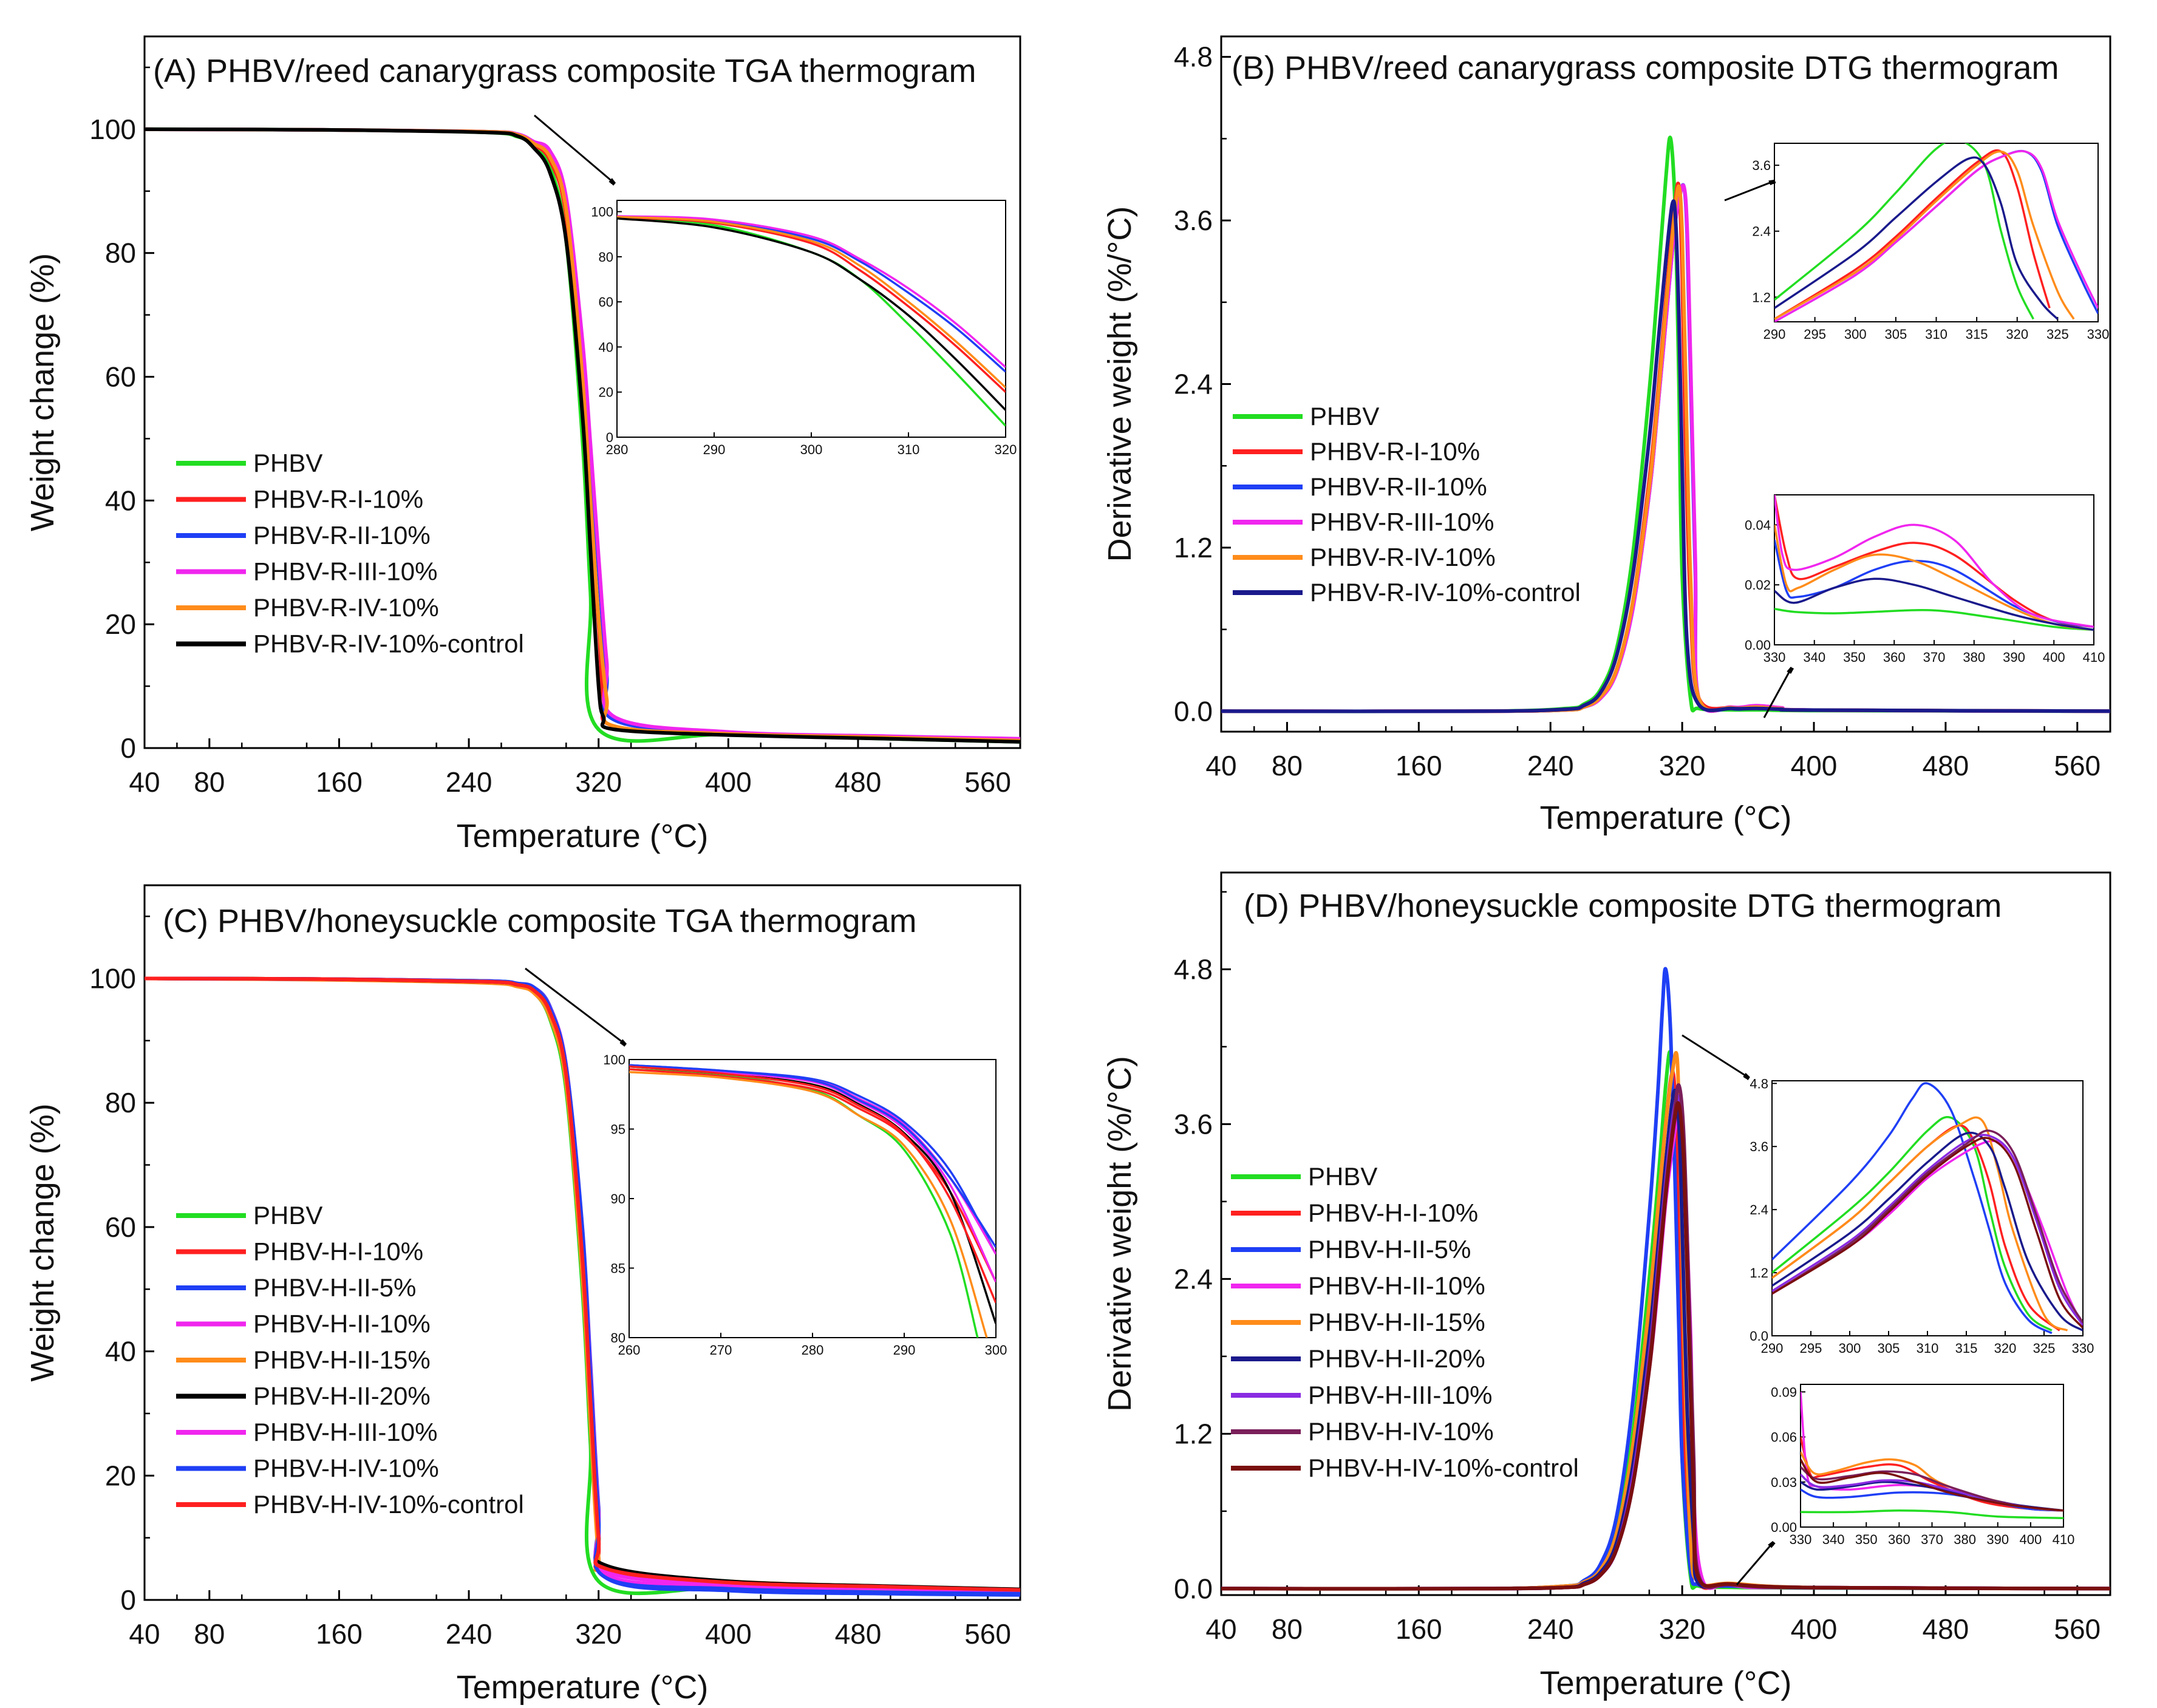  What do you see at coordinates (1889, 1348) in the screenshot?
I see `inset-x-tick-label: 305` at bounding box center [1889, 1348].